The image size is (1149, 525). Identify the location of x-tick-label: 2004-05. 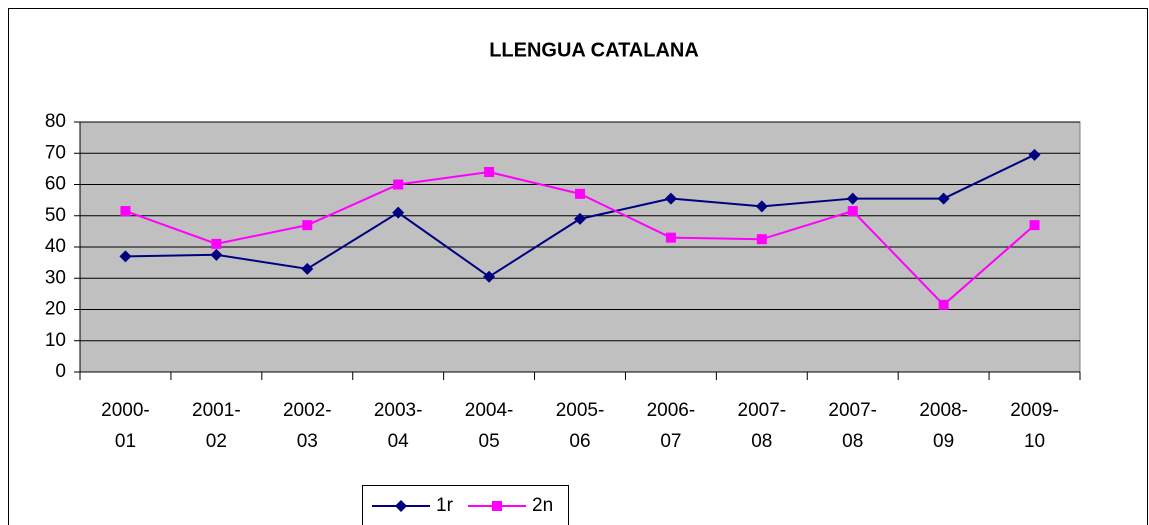
(489, 426).